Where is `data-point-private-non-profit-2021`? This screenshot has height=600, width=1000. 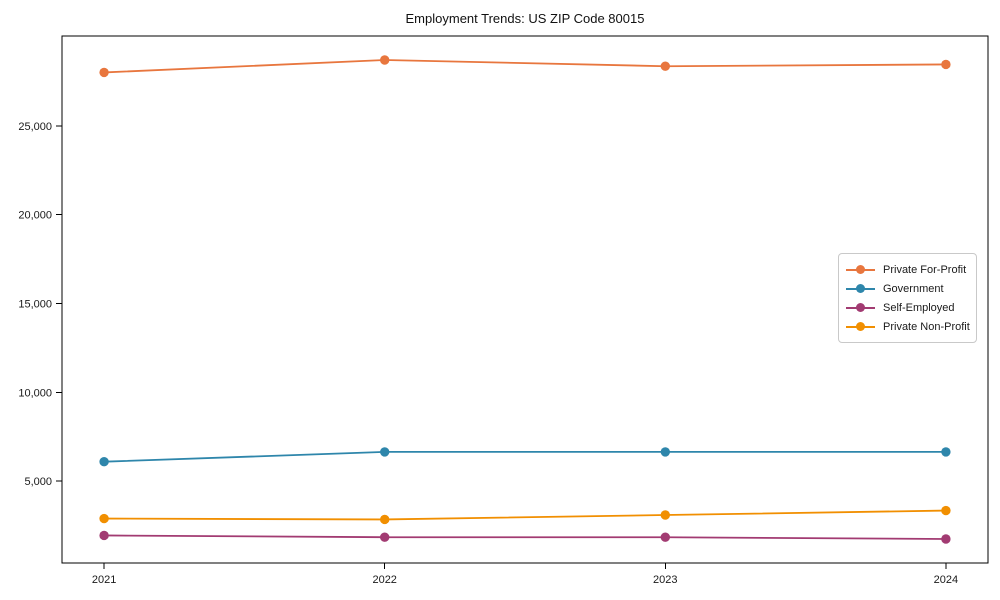
data-point-private-non-profit-2021 is located at coordinates (104, 518).